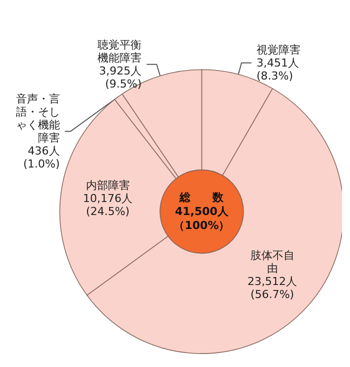  What do you see at coordinates (120, 51) in the screenshot?
I see `slice-label: 聴覚平衡機能障害` at bounding box center [120, 51].